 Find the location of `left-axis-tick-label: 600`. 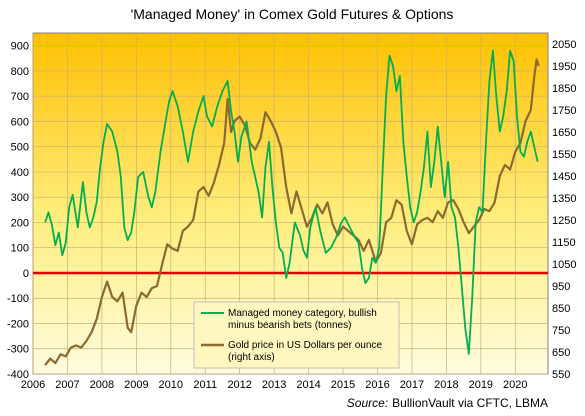

left-axis-tick-label: 600 is located at coordinates (20, 122).